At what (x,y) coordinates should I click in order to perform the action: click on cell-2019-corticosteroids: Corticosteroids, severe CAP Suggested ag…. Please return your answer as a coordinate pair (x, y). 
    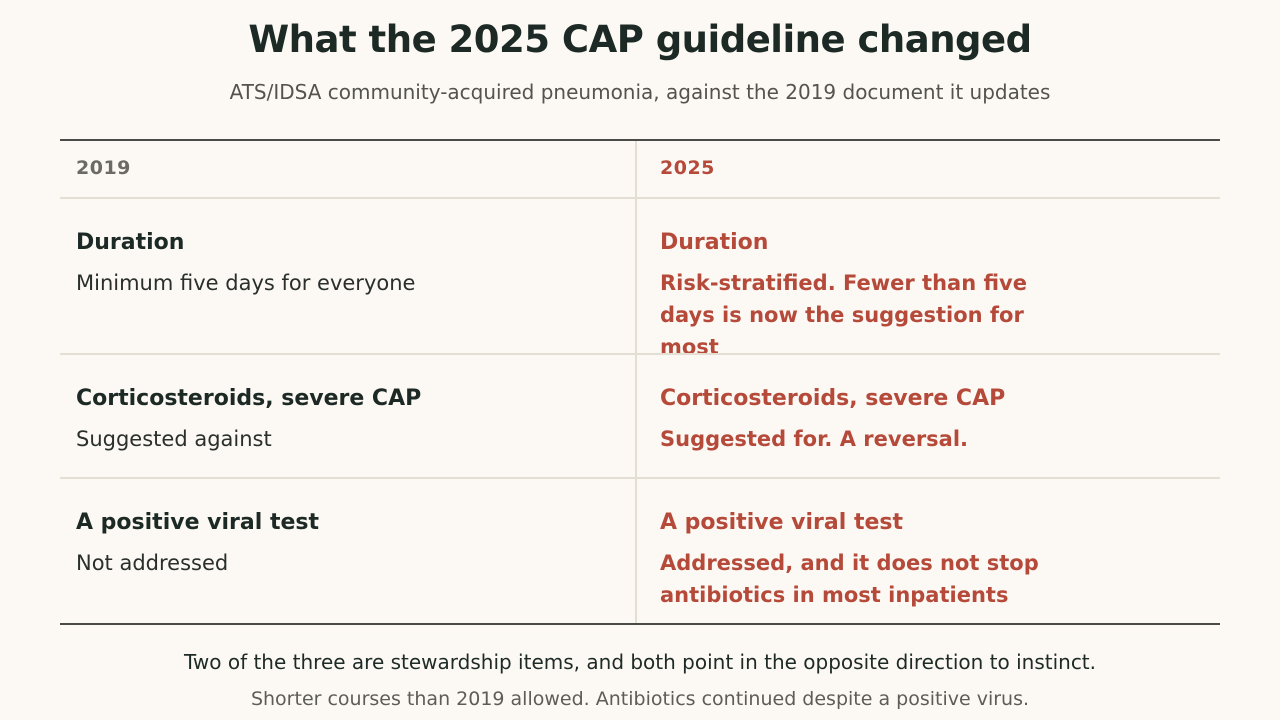
    Looking at the image, I should click on (346, 419).